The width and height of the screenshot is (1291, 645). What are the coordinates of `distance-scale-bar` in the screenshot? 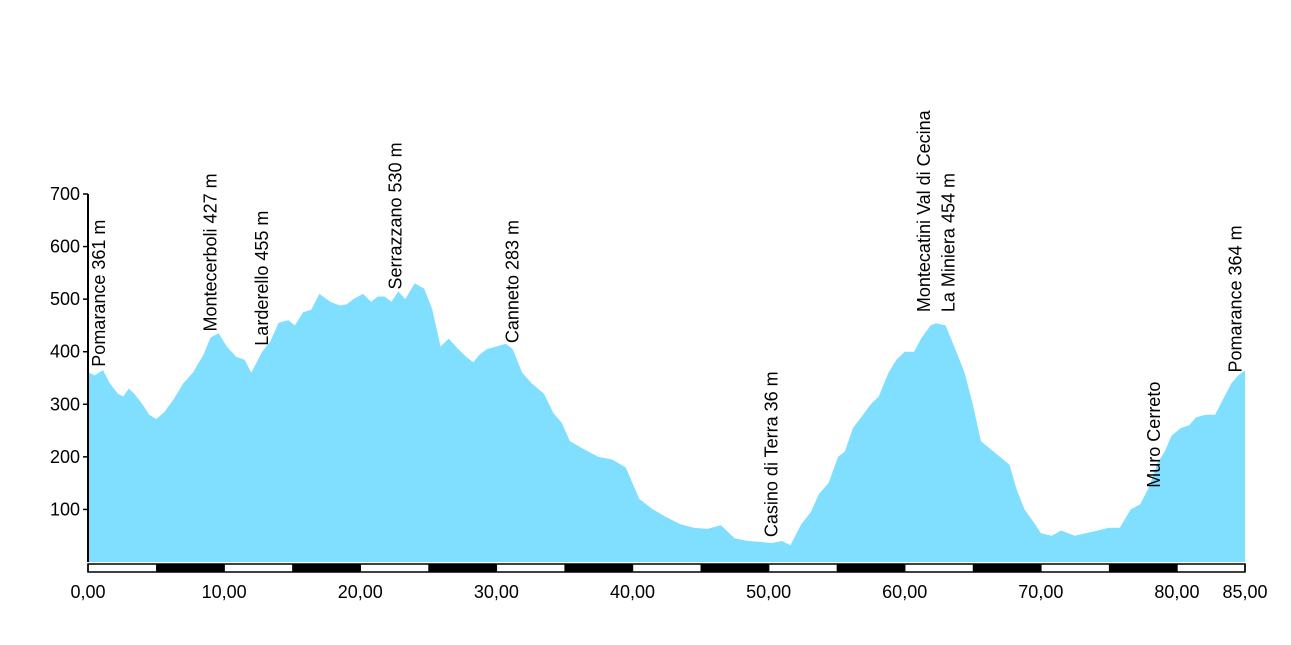 It's located at (666, 568).